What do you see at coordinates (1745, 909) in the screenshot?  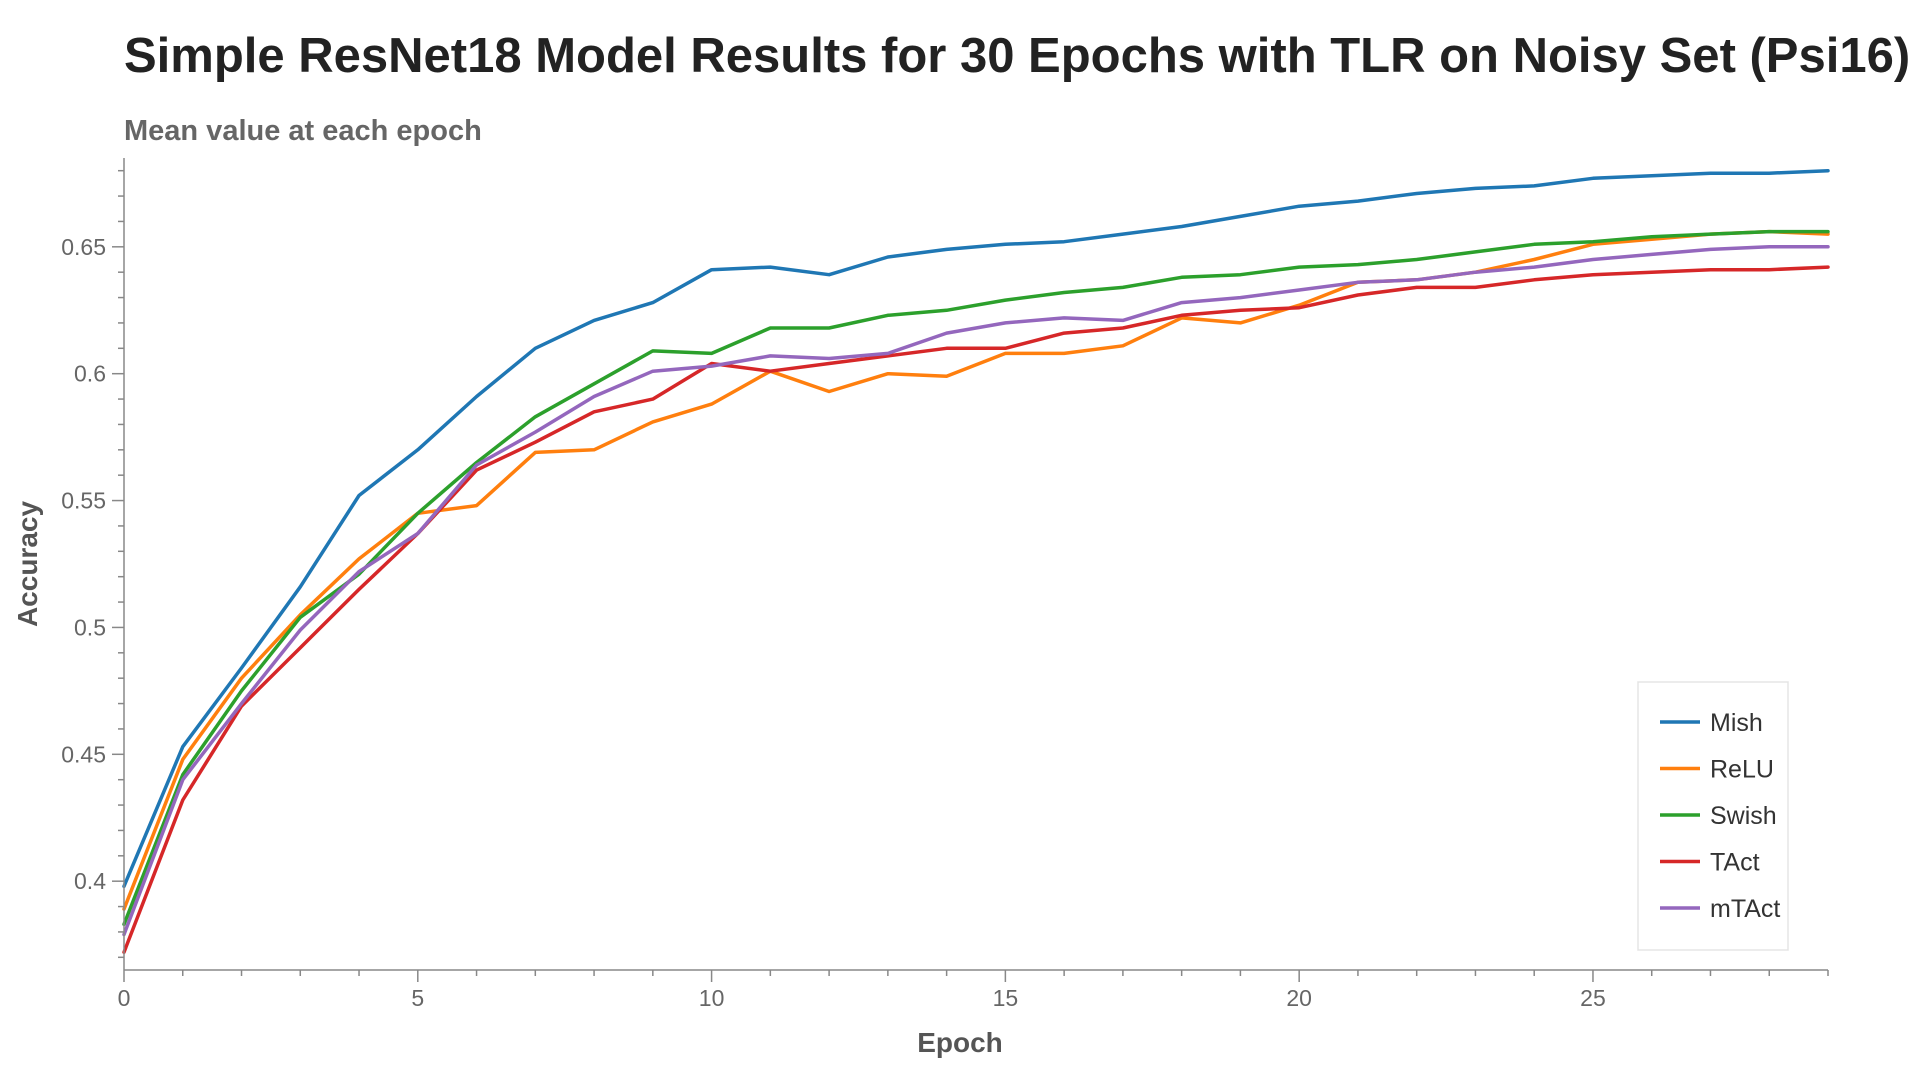 I see `legend-label-mtact: mTAct` at bounding box center [1745, 909].